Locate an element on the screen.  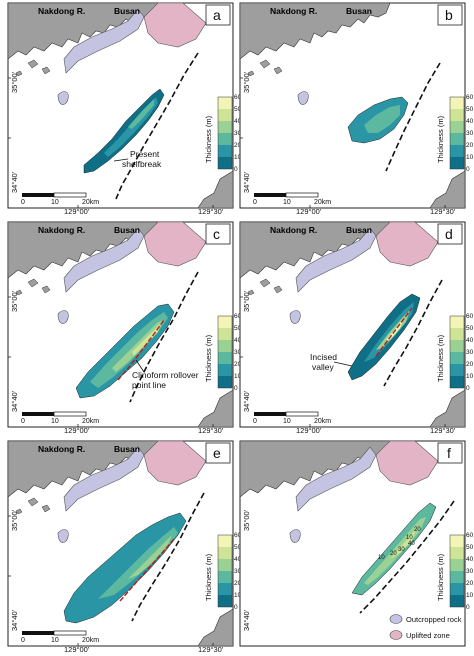
thickness-body-c is located at coordinates (125, 351).